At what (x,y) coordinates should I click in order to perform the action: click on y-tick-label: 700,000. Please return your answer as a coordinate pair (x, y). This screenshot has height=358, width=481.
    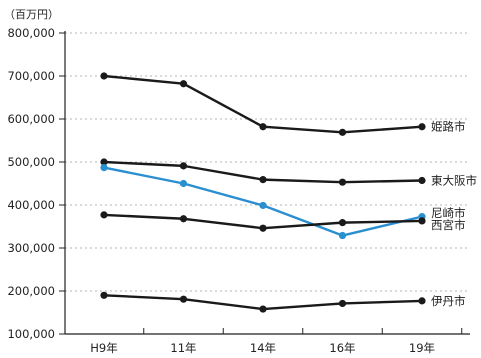
    Looking at the image, I should click on (31, 76).